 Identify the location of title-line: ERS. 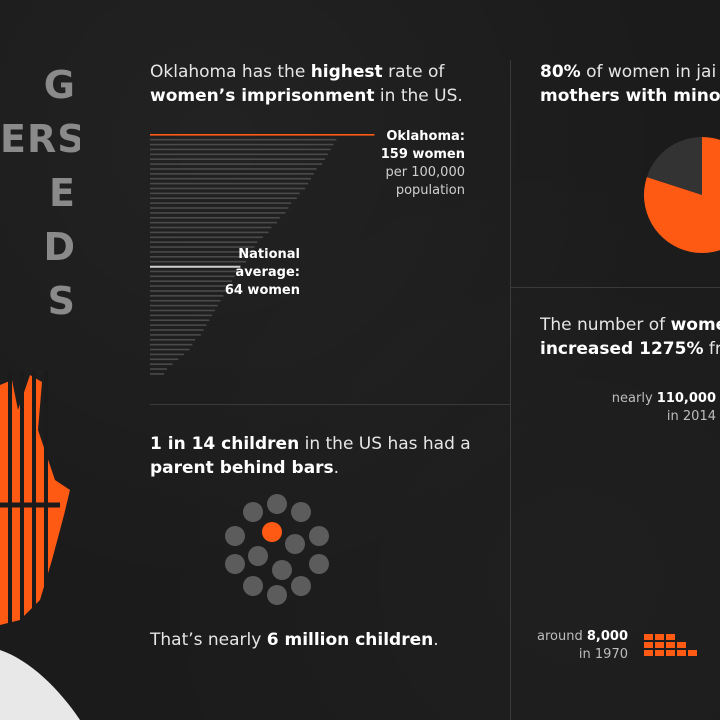
(40, 139).